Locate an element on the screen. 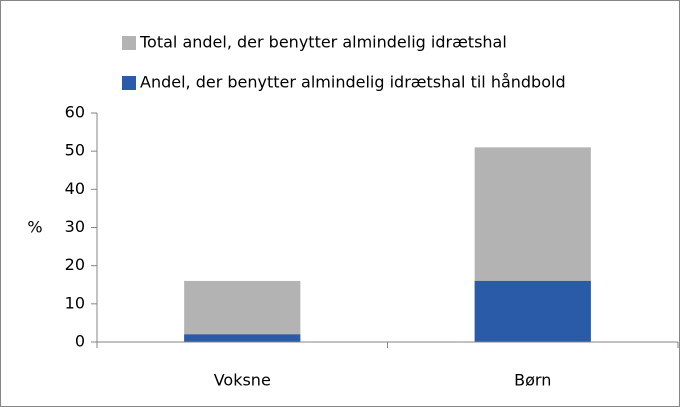 This screenshot has width=680, height=407. y-tick-label: 20 is located at coordinates (75, 264).